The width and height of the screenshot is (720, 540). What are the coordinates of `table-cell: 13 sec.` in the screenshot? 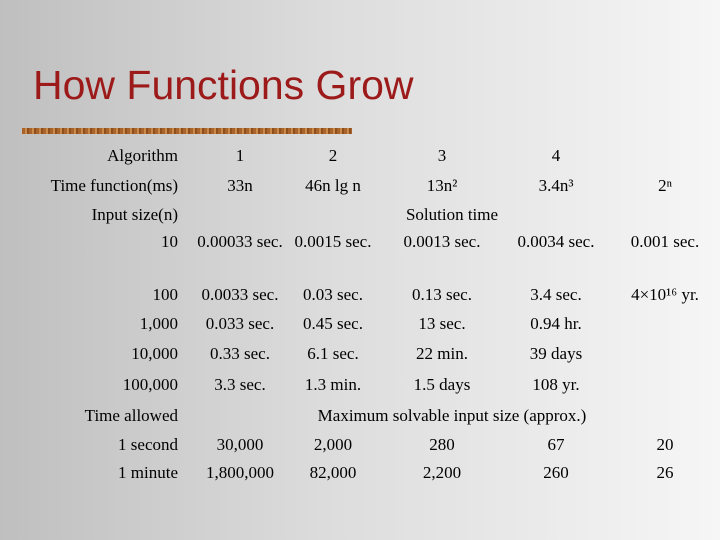 It's located at (442, 323).